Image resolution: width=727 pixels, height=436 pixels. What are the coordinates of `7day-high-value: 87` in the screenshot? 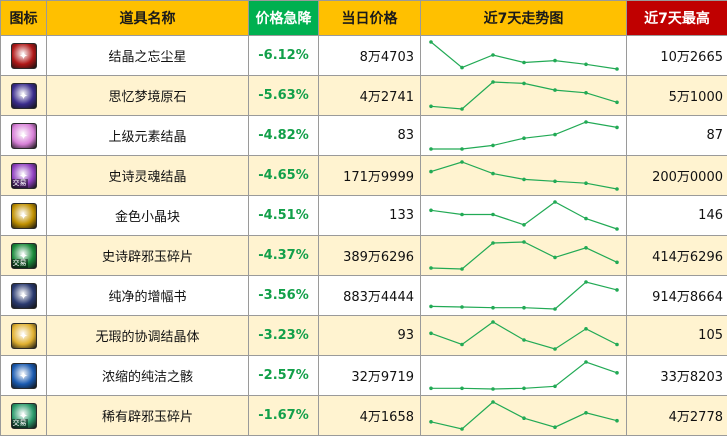 It's located at (677, 136).